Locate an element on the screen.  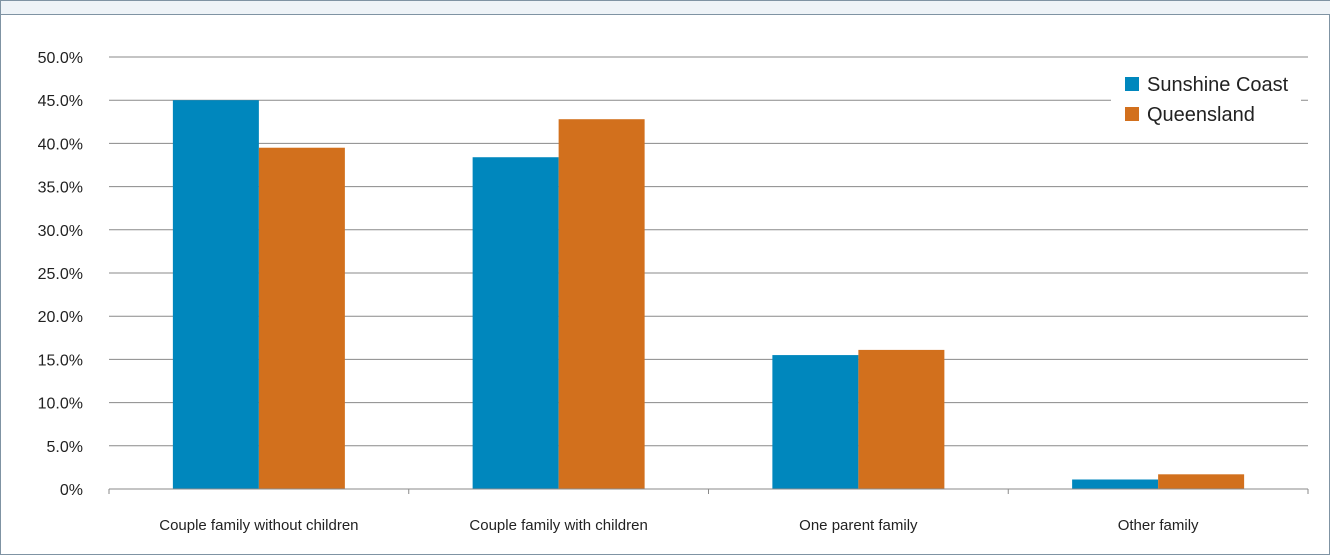
y-tick-label: 45.0% is located at coordinates (60, 101).